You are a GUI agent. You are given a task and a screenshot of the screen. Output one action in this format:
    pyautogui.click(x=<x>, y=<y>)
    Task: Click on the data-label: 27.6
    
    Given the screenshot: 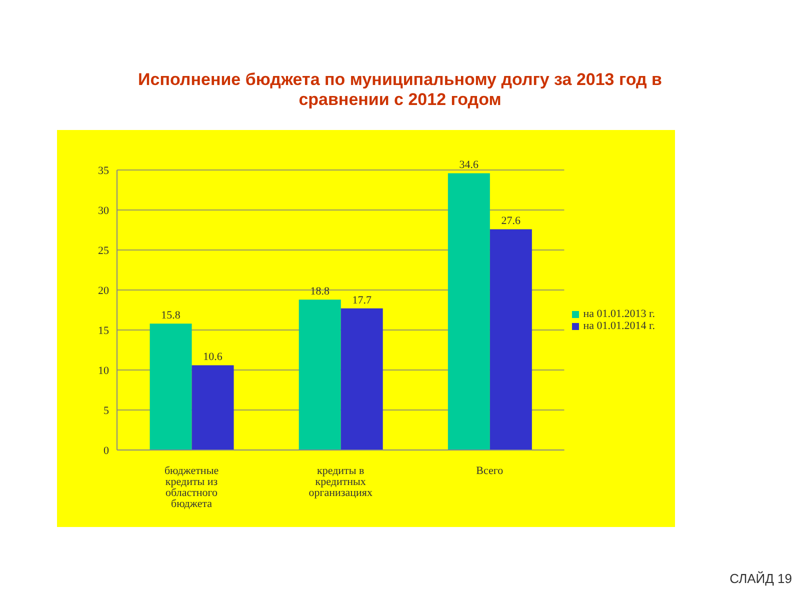 What is the action you would take?
    pyautogui.click(x=511, y=221)
    